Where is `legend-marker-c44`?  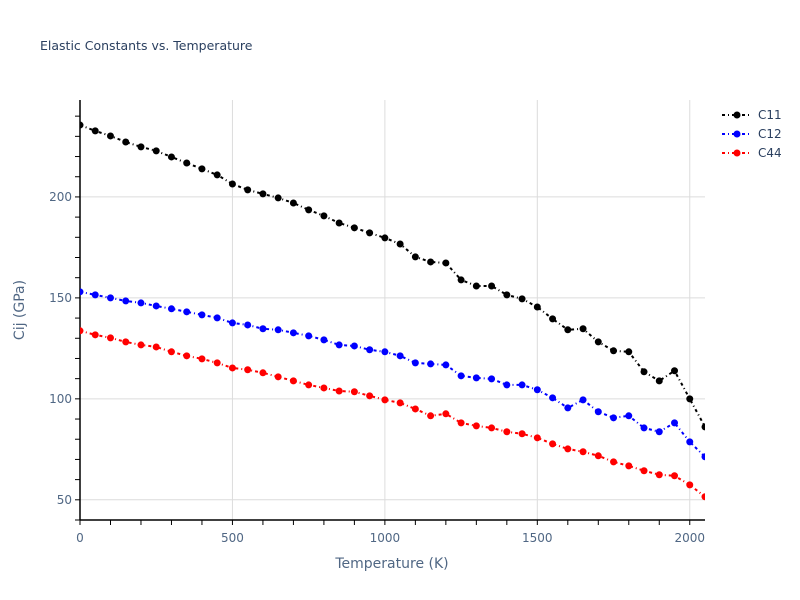 legend-marker-c44 is located at coordinates (737, 153).